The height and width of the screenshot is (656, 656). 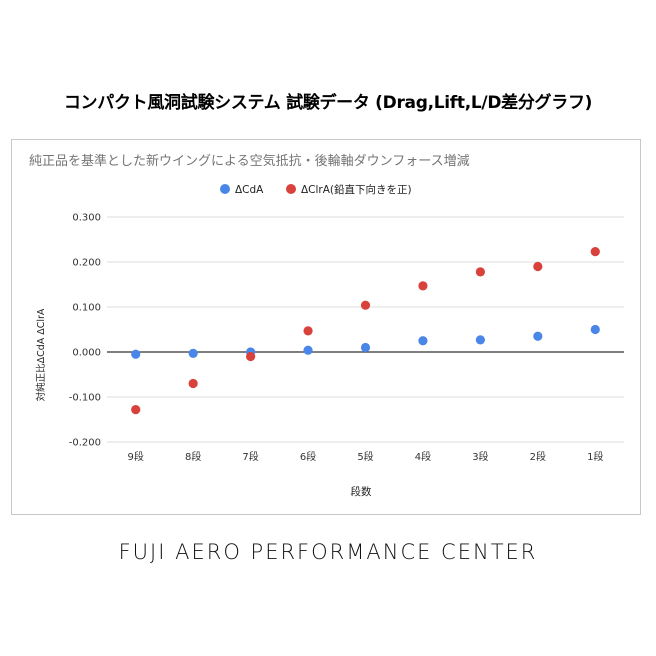 What do you see at coordinates (328, 552) in the screenshot?
I see `footer-brand: FUJI AERO PERFORMANCE CENTER` at bounding box center [328, 552].